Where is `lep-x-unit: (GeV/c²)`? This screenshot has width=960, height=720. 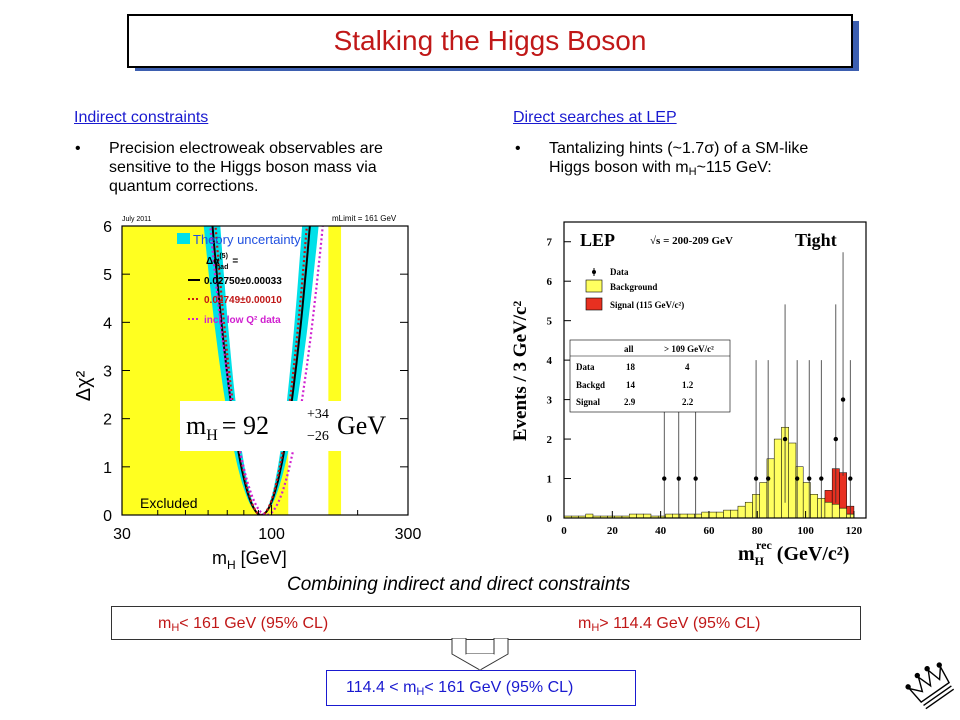 lep-x-unit: (GeV/c²) is located at coordinates (811, 554).